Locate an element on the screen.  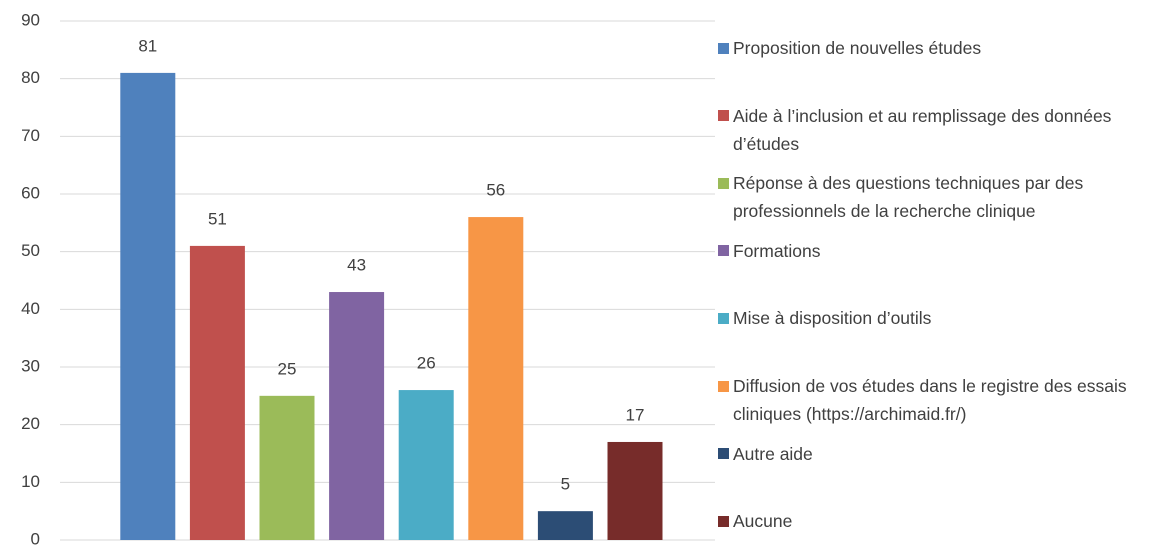
legend-label: Formations is located at coordinates (777, 250).